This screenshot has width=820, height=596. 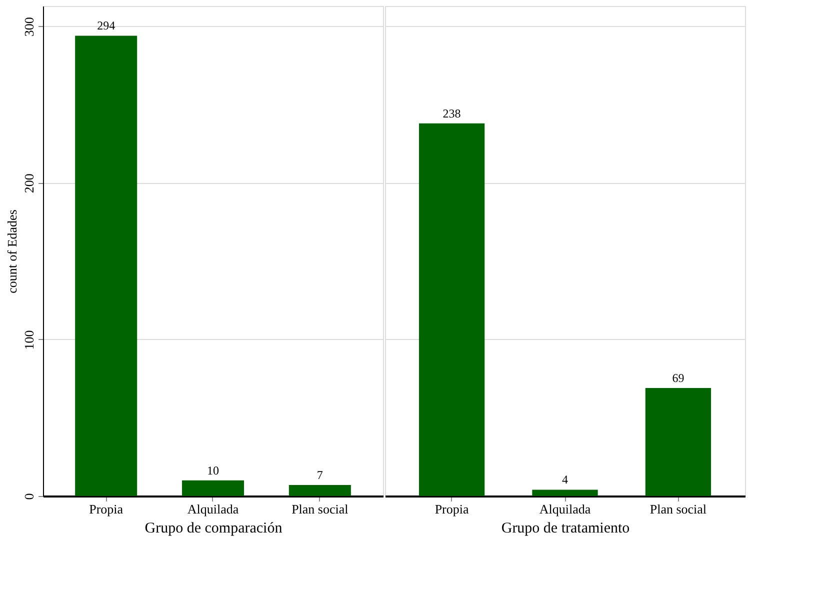 What do you see at coordinates (106, 25) in the screenshot?
I see `data-label: 294` at bounding box center [106, 25].